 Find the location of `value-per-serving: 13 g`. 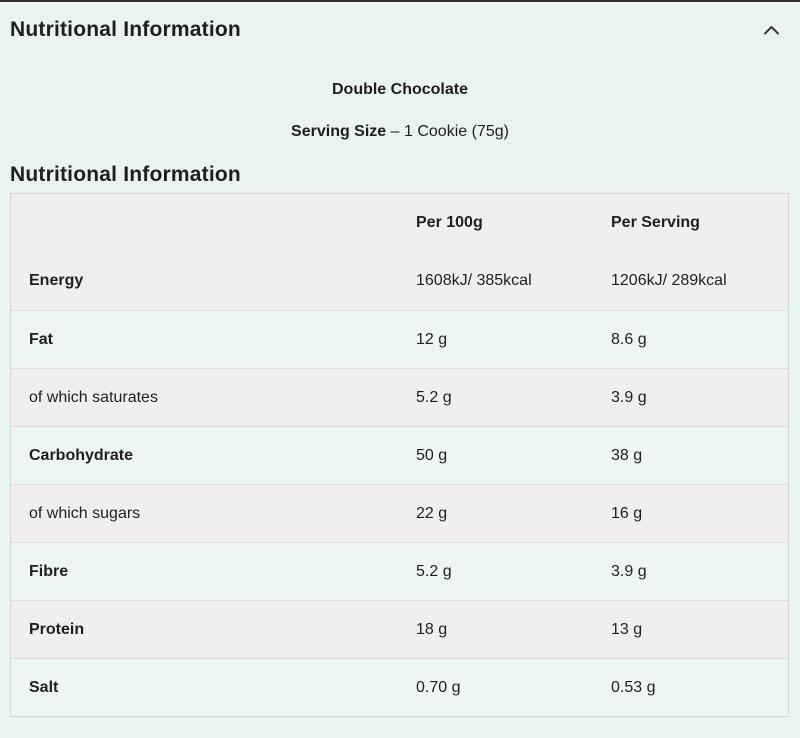

value-per-serving: 13 g is located at coordinates (627, 629).